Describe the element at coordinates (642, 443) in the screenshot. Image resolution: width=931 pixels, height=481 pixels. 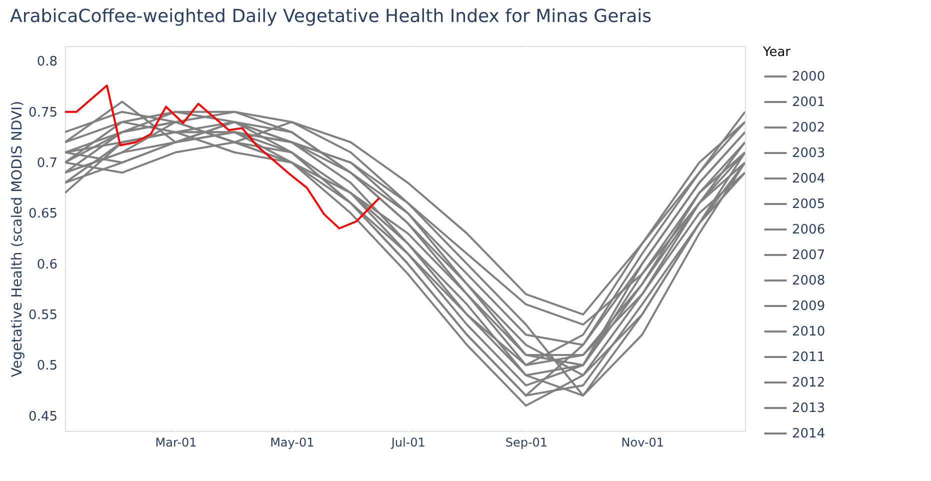
I see `x-tick-label: Nov-01` at that location.